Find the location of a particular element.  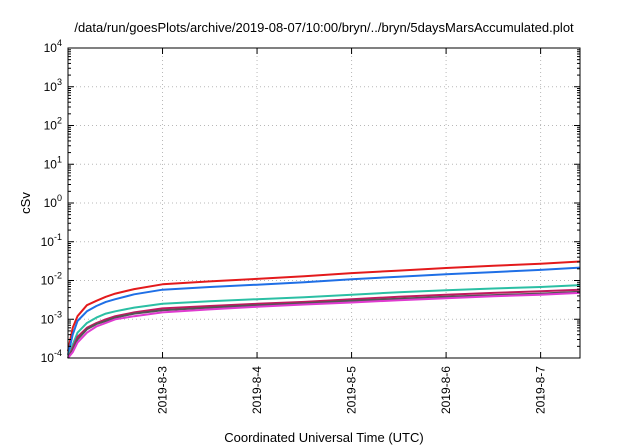

y-axis-label: cSv is located at coordinates (25, 203).